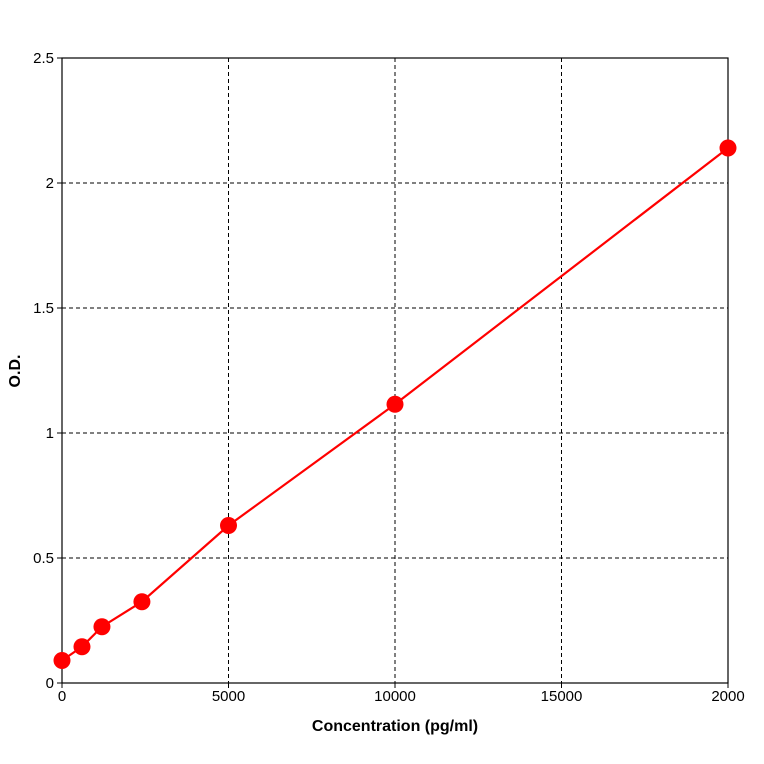  Describe the element at coordinates (50, 433) in the screenshot. I see `y-tick-label: 1` at that location.